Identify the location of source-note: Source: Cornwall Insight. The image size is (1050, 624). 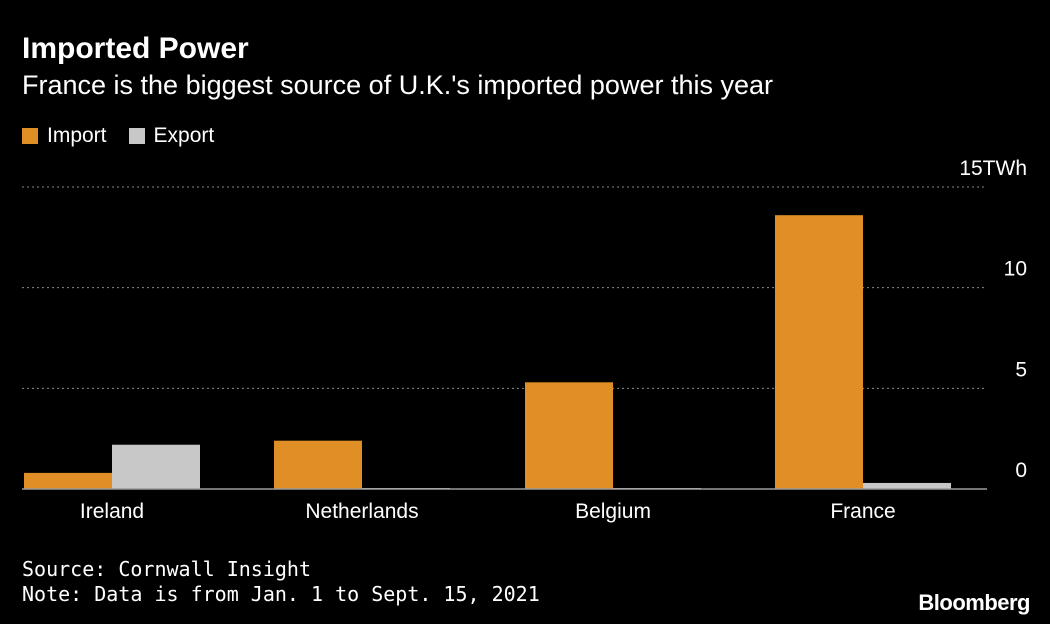
(166, 569).